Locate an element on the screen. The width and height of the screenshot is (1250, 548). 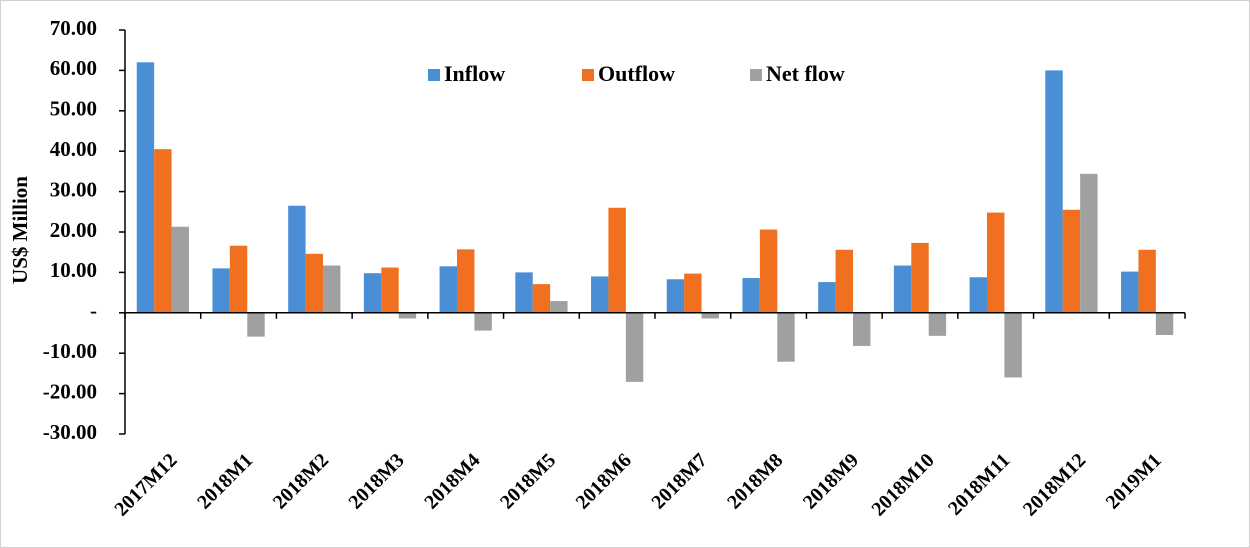
y-tick-label: 60.00 is located at coordinates (73, 68).